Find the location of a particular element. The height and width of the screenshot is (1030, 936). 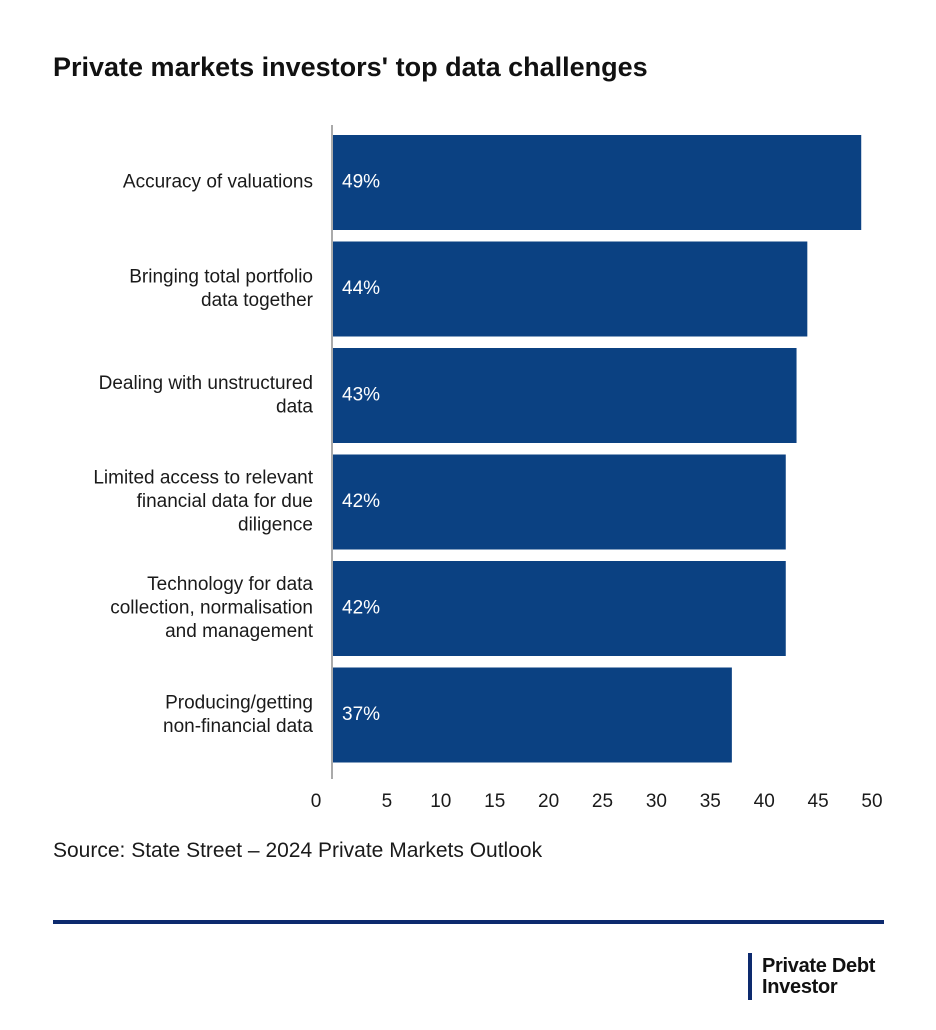

category-label-line: non-financial data is located at coordinates (238, 726).